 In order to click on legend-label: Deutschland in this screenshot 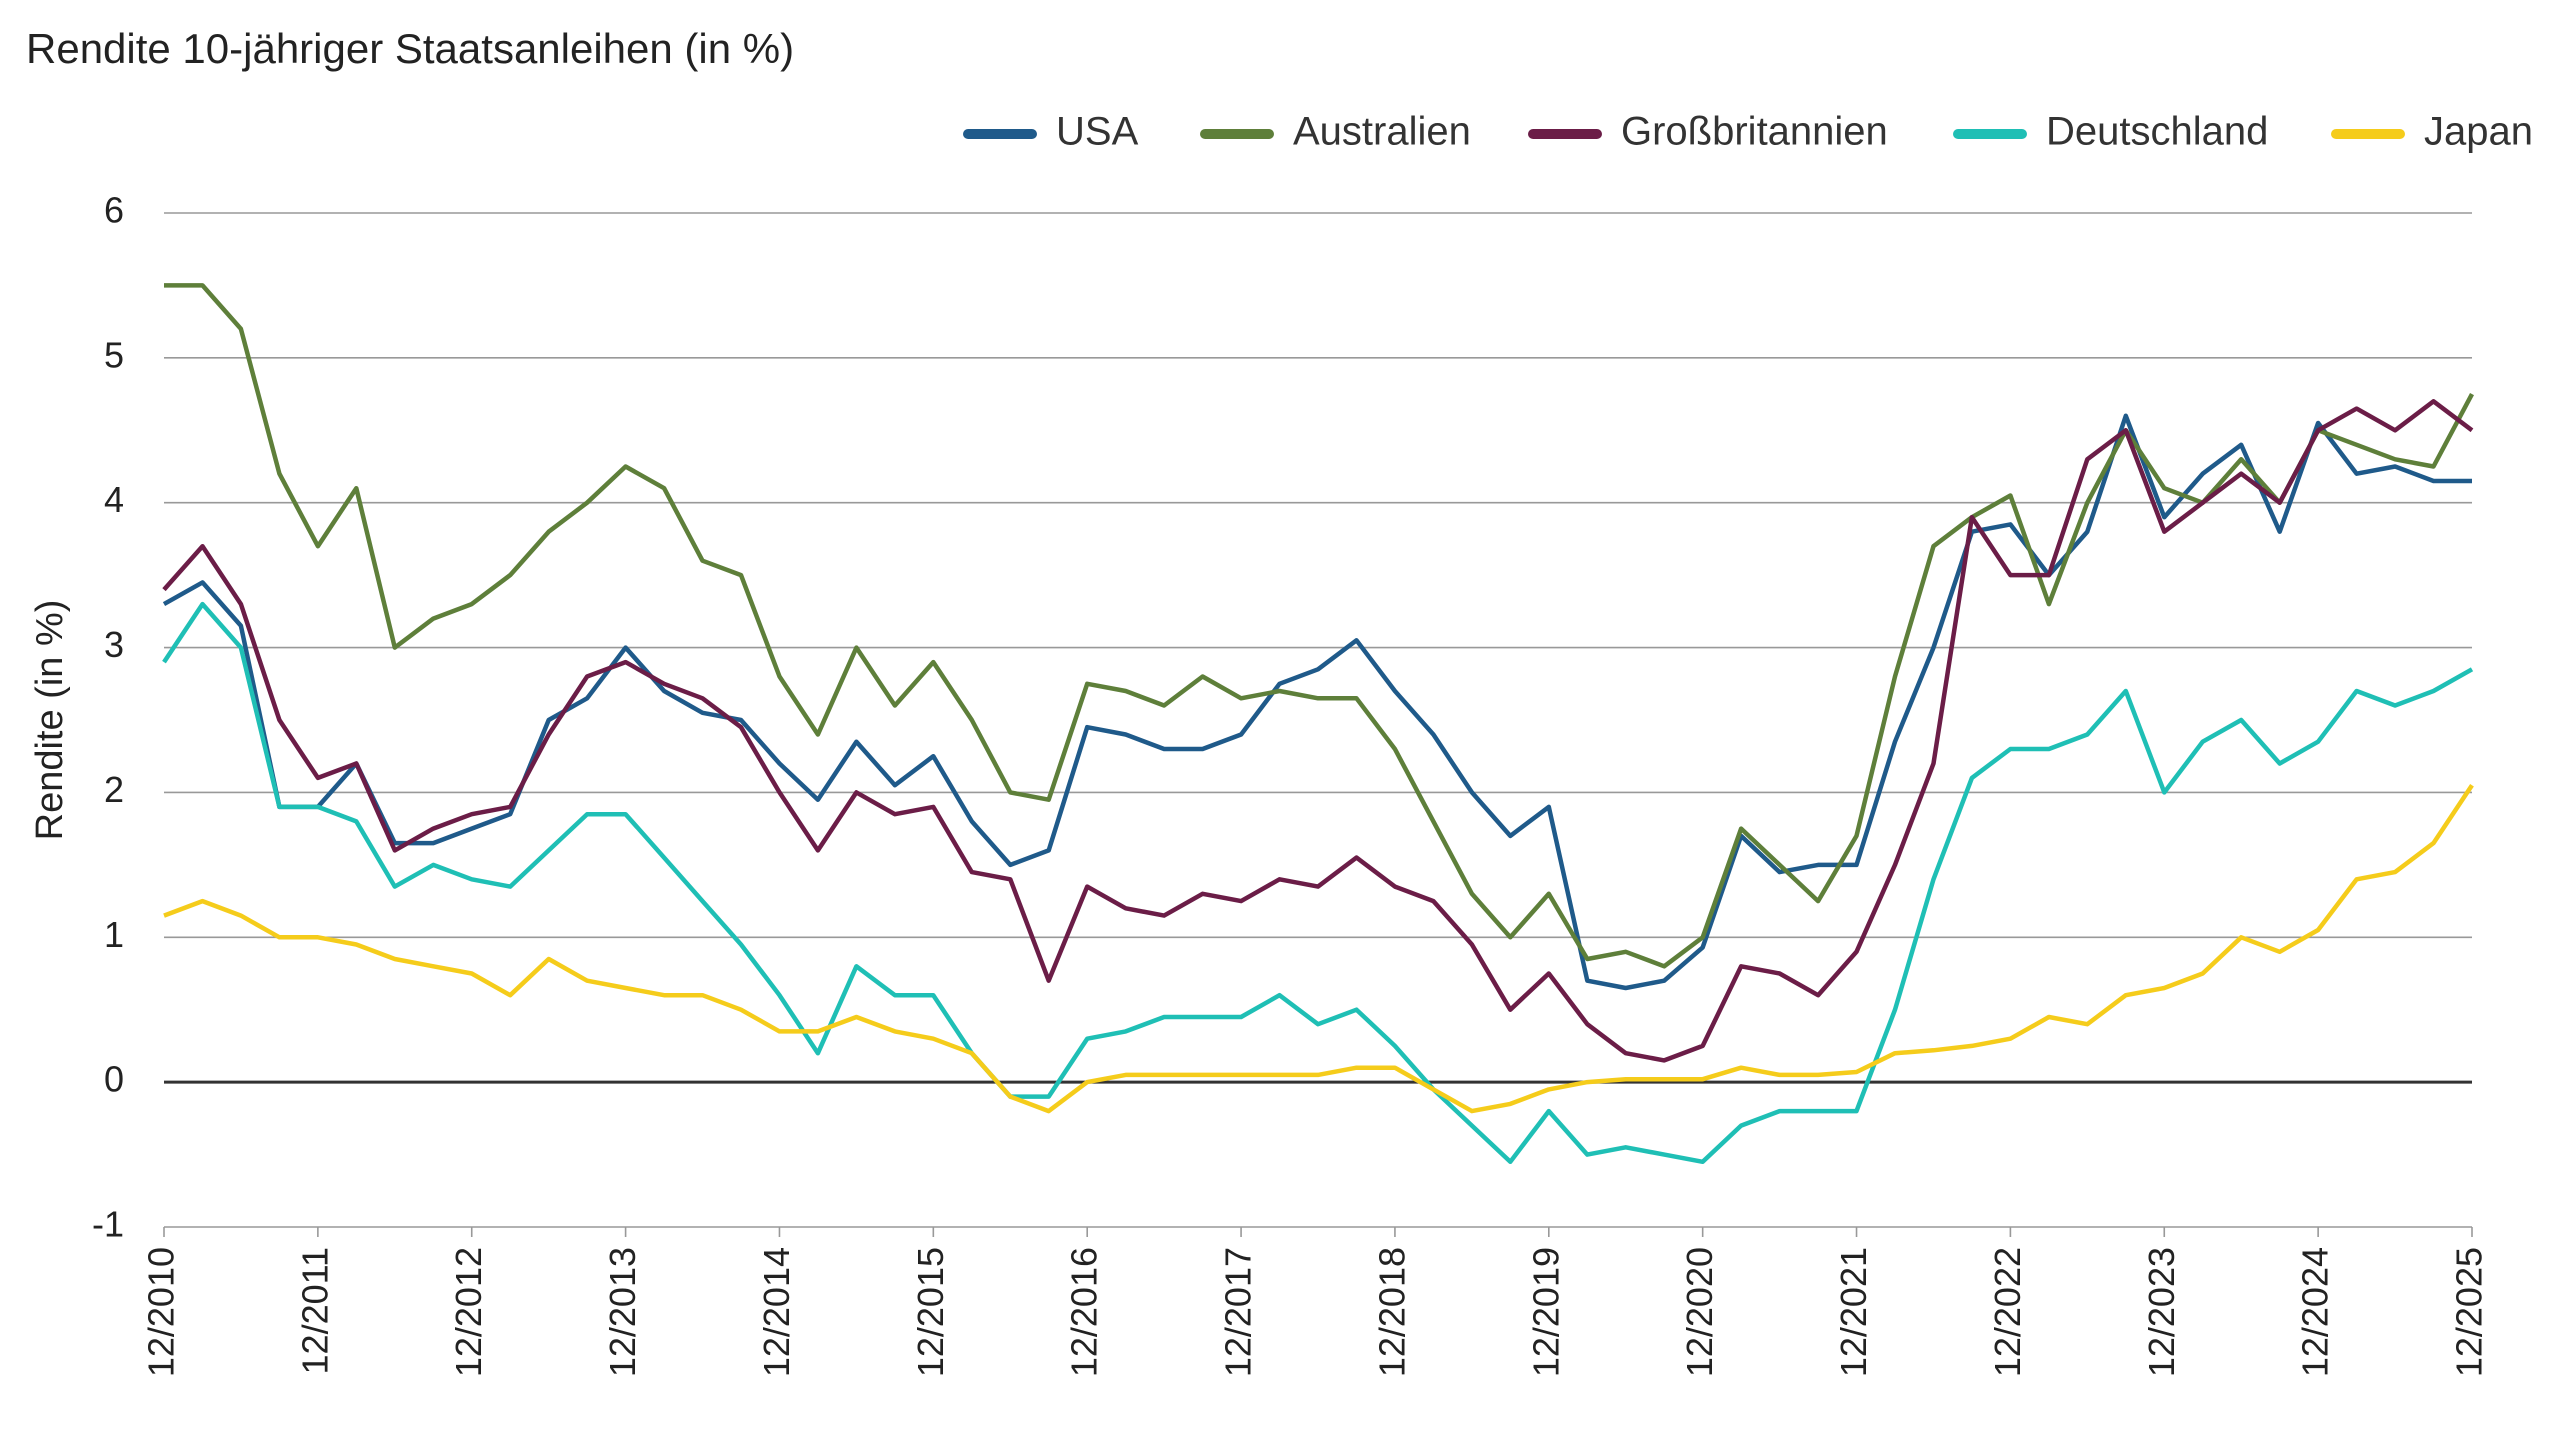, I will do `click(2157, 132)`.